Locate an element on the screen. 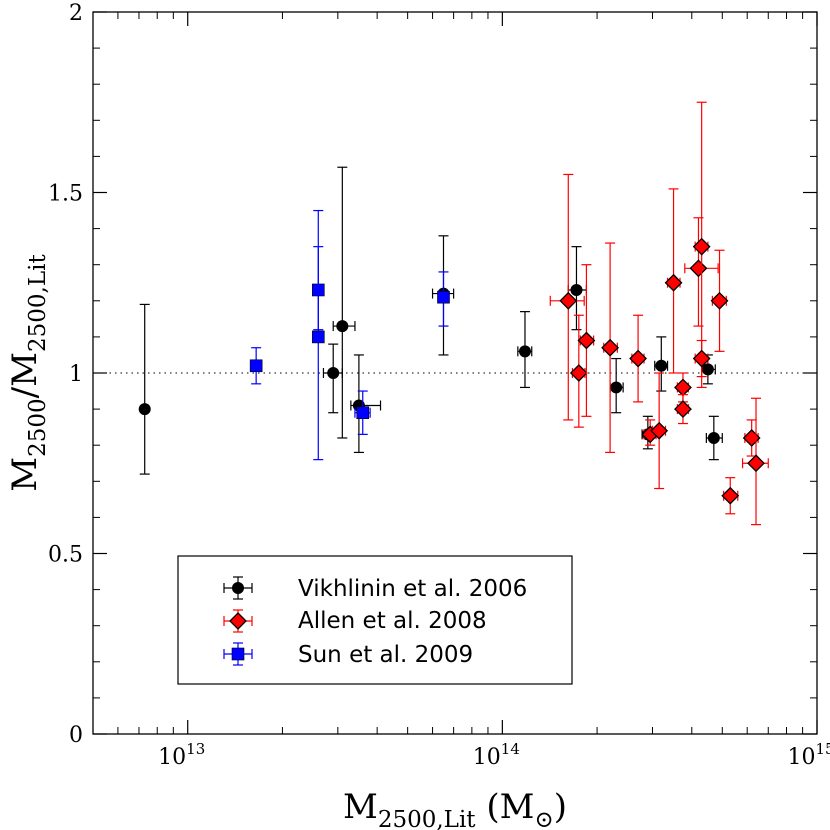 This screenshot has height=830, width=830. y-tick-label: 2 is located at coordinates (76, 13).